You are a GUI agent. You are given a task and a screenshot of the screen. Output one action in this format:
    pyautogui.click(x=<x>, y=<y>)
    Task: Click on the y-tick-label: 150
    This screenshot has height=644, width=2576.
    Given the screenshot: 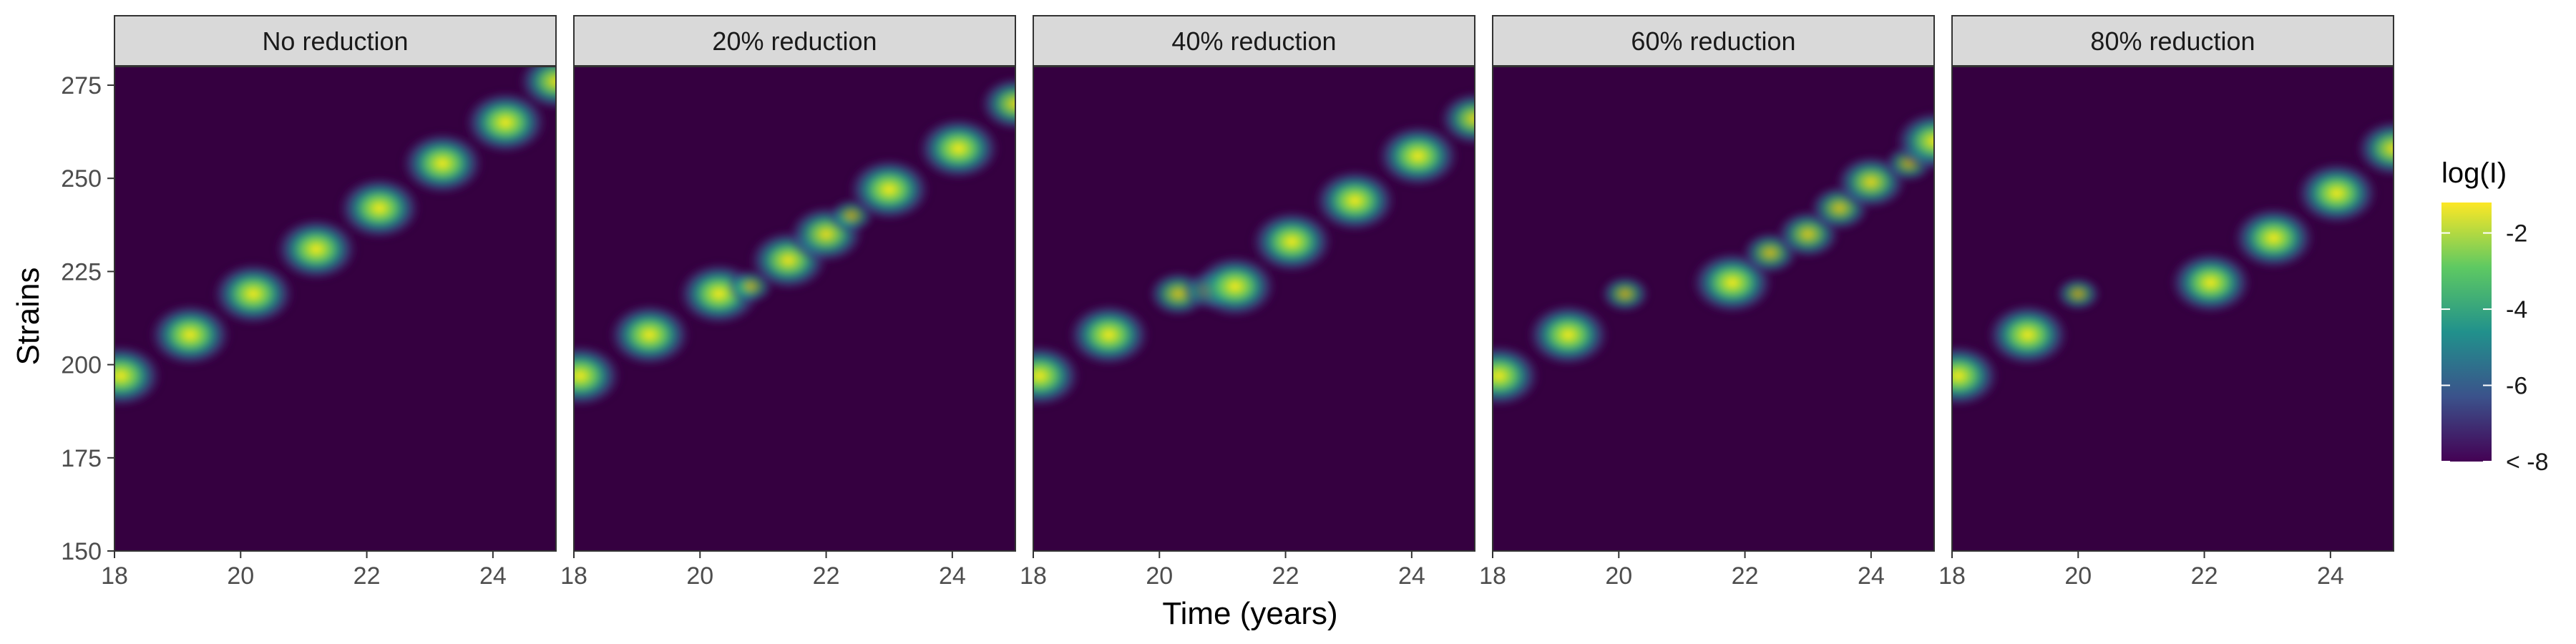 What is the action you would take?
    pyautogui.click(x=81, y=551)
    